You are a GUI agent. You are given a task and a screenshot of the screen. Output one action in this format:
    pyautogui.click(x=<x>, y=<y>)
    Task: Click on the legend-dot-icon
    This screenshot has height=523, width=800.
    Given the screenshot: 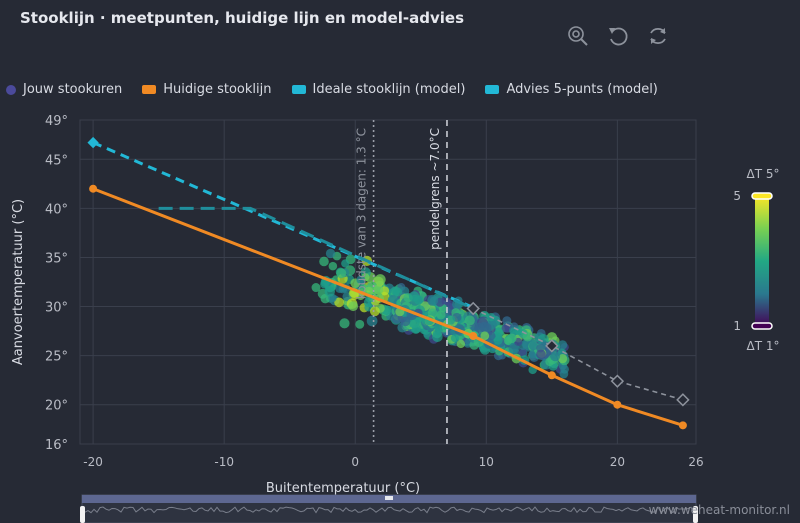 What is the action you would take?
    pyautogui.click(x=11, y=89)
    